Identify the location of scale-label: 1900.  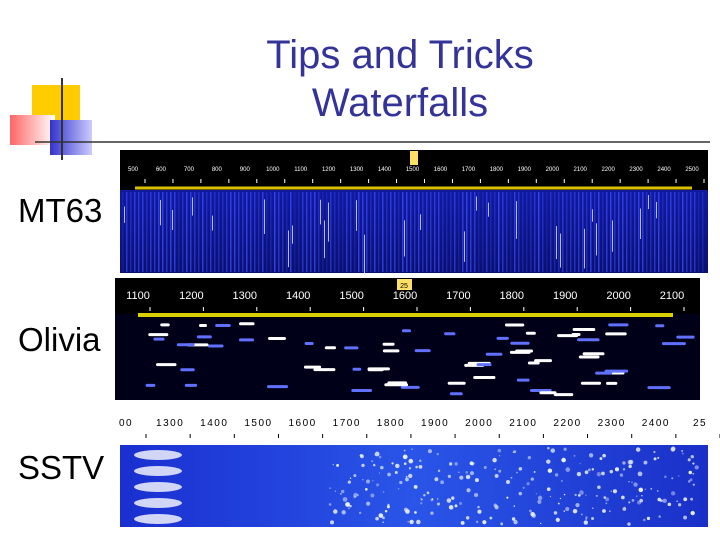
(435, 423).